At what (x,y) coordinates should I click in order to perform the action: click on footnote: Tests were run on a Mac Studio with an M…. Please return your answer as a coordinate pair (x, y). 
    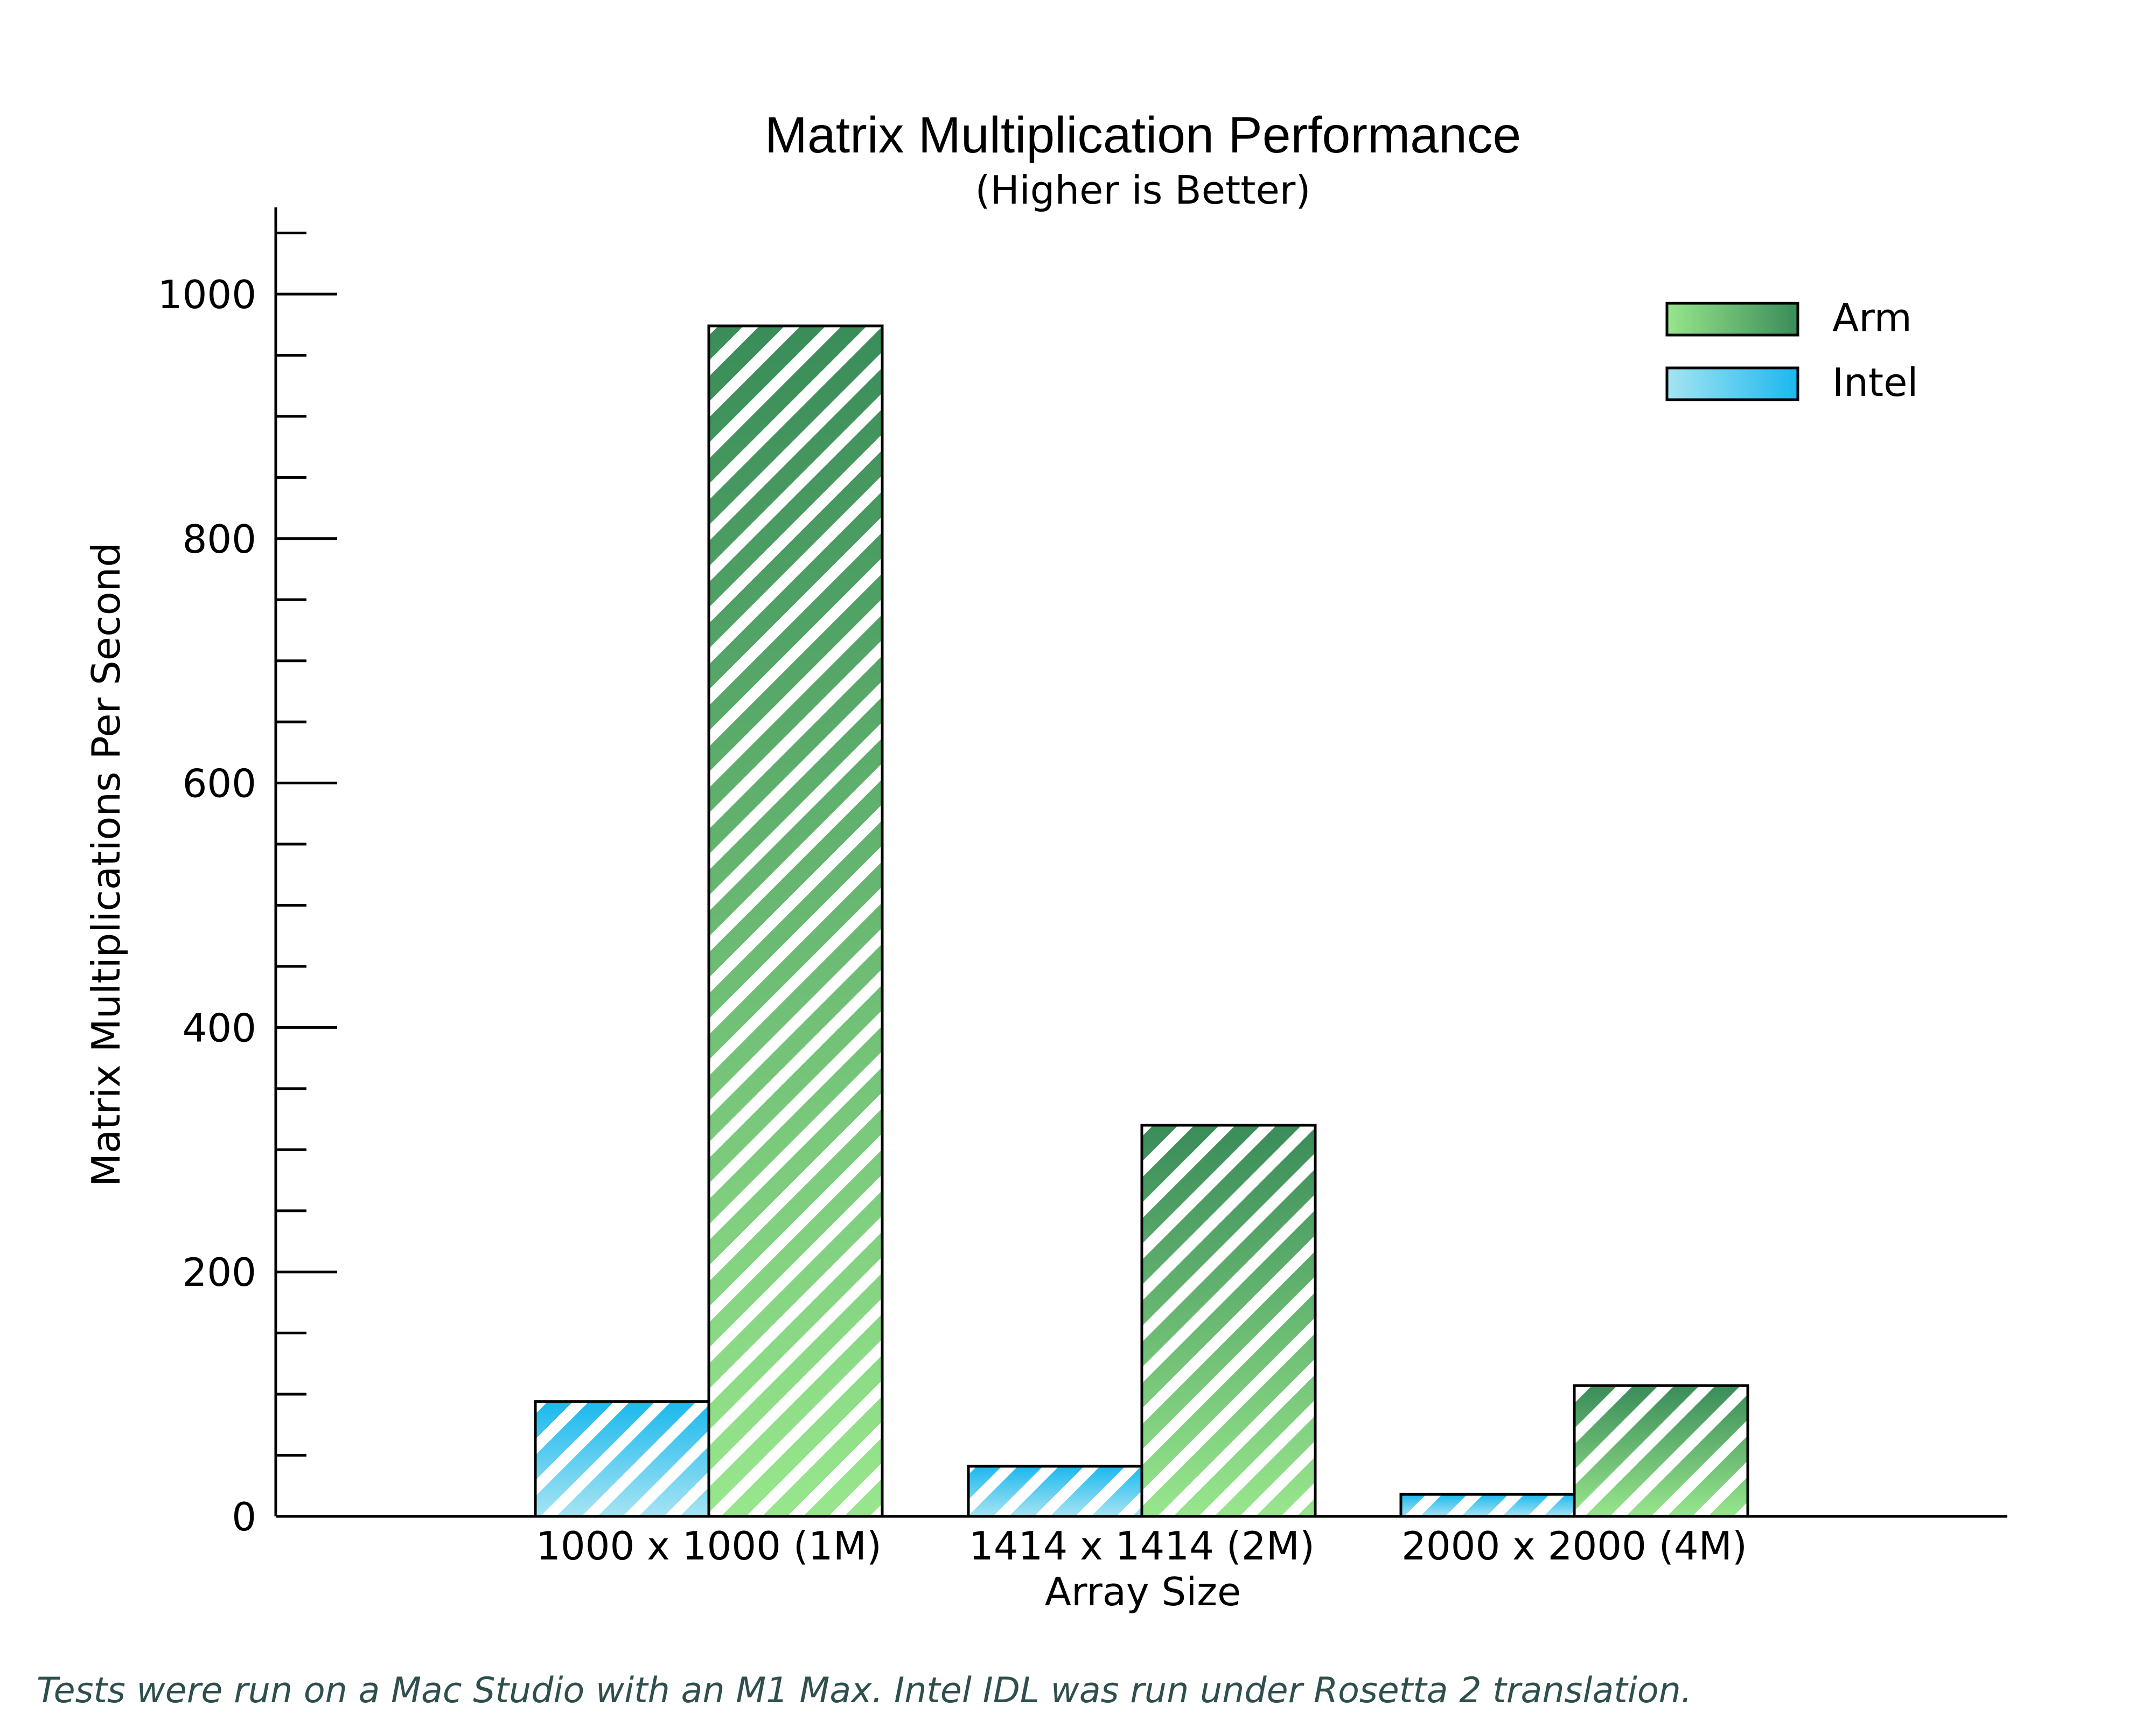
    Looking at the image, I should click on (864, 1690).